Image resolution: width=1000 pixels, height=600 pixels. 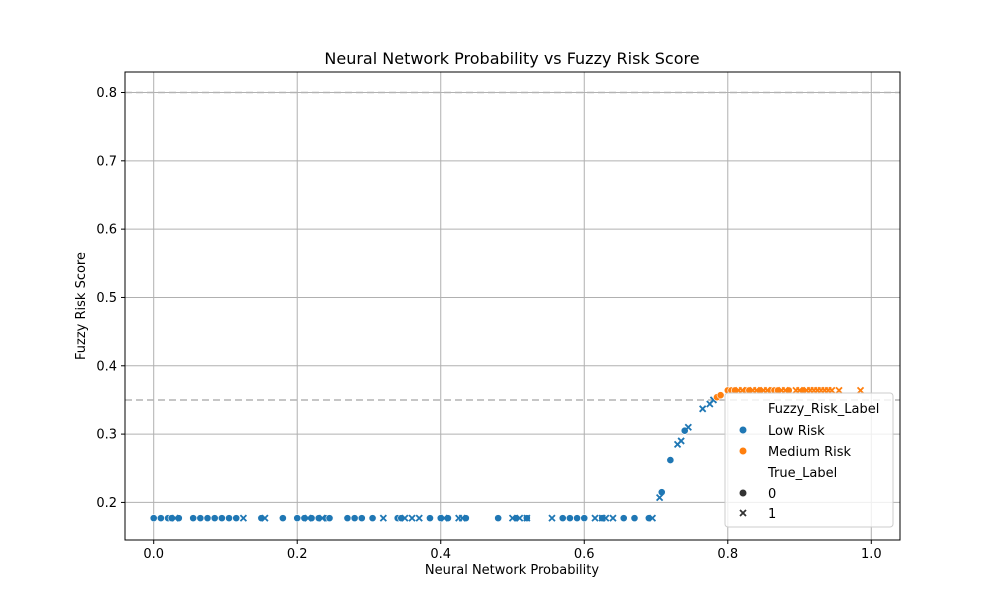 I want to click on x-tick-label: 0.6, so click(x=584, y=554).